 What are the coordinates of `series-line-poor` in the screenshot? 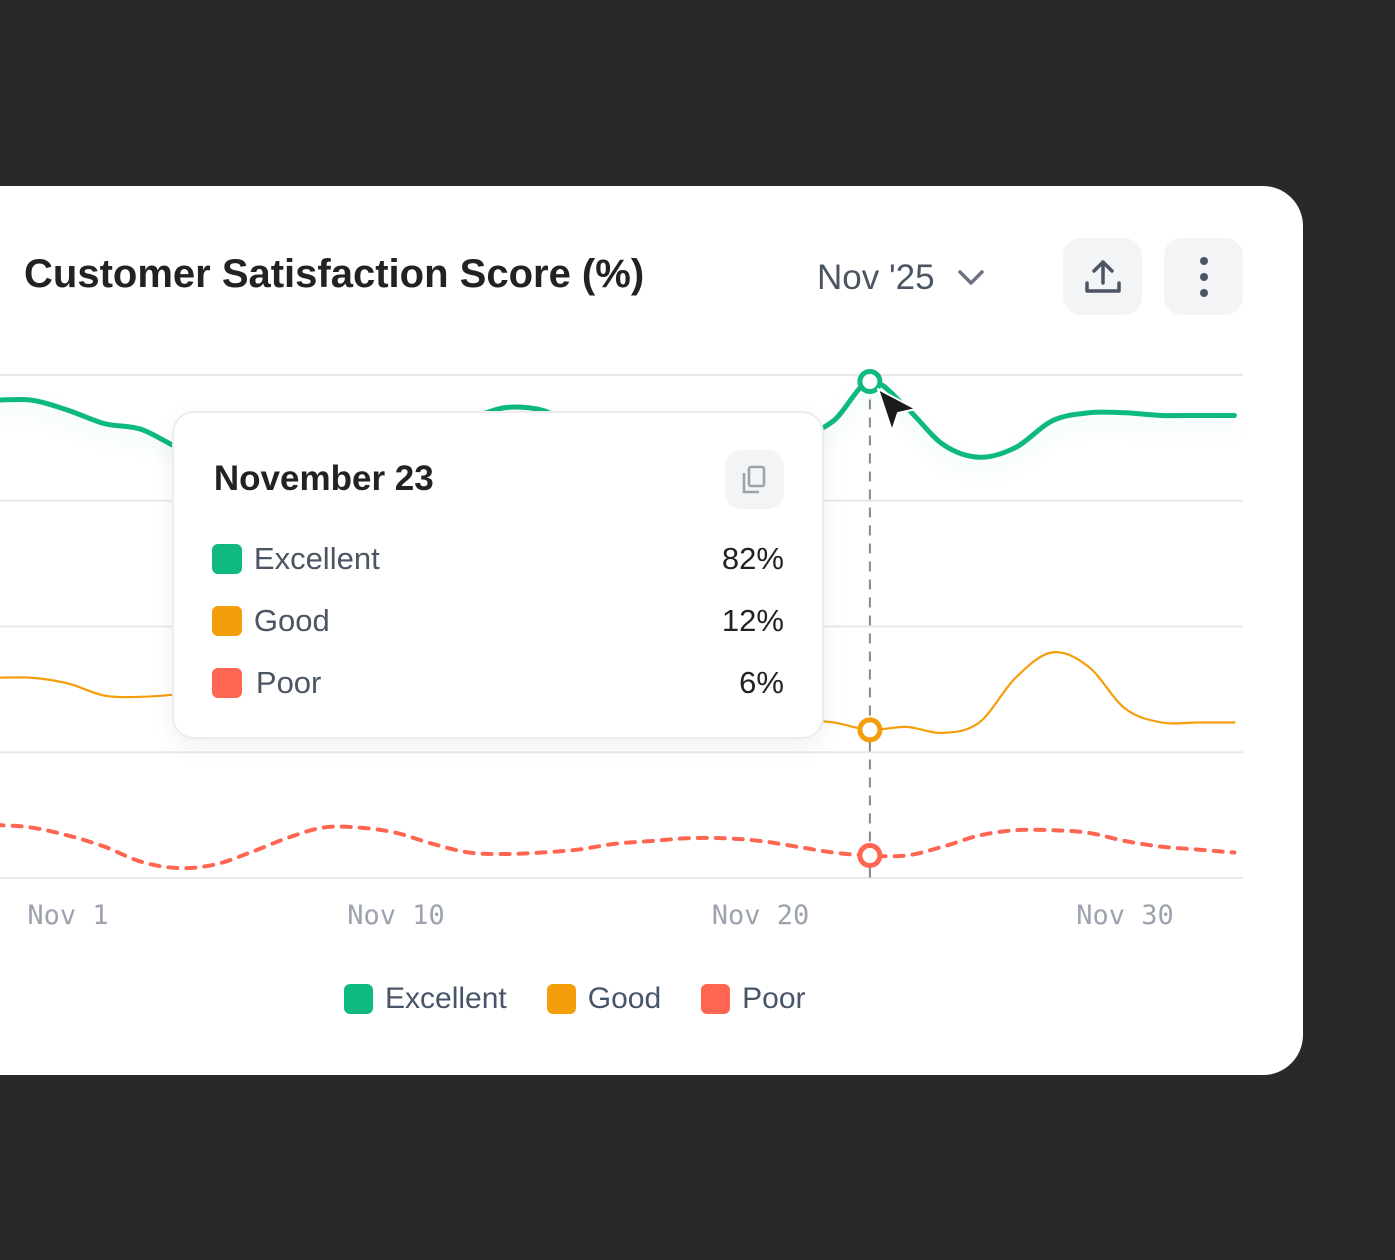 It's located at (618, 847).